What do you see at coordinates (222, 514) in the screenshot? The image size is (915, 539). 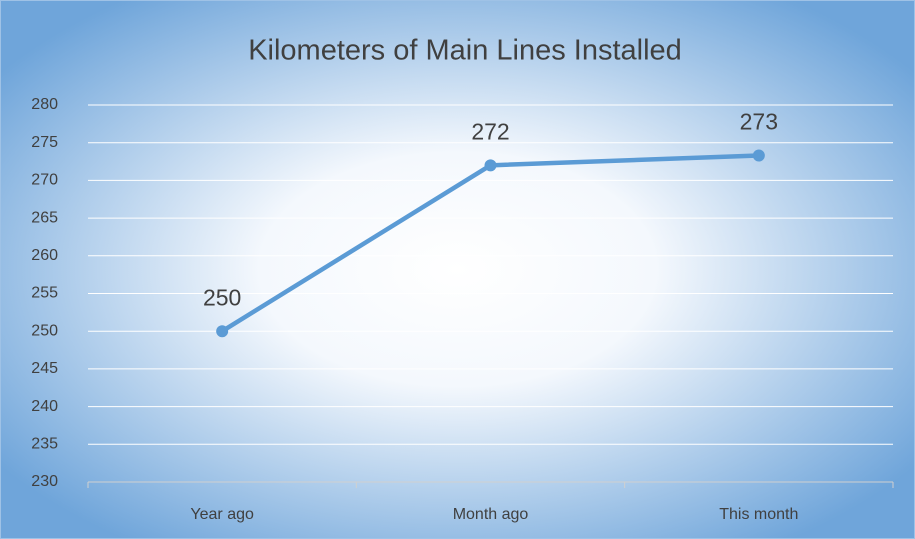 I see `x-tick-label: Year ago` at bounding box center [222, 514].